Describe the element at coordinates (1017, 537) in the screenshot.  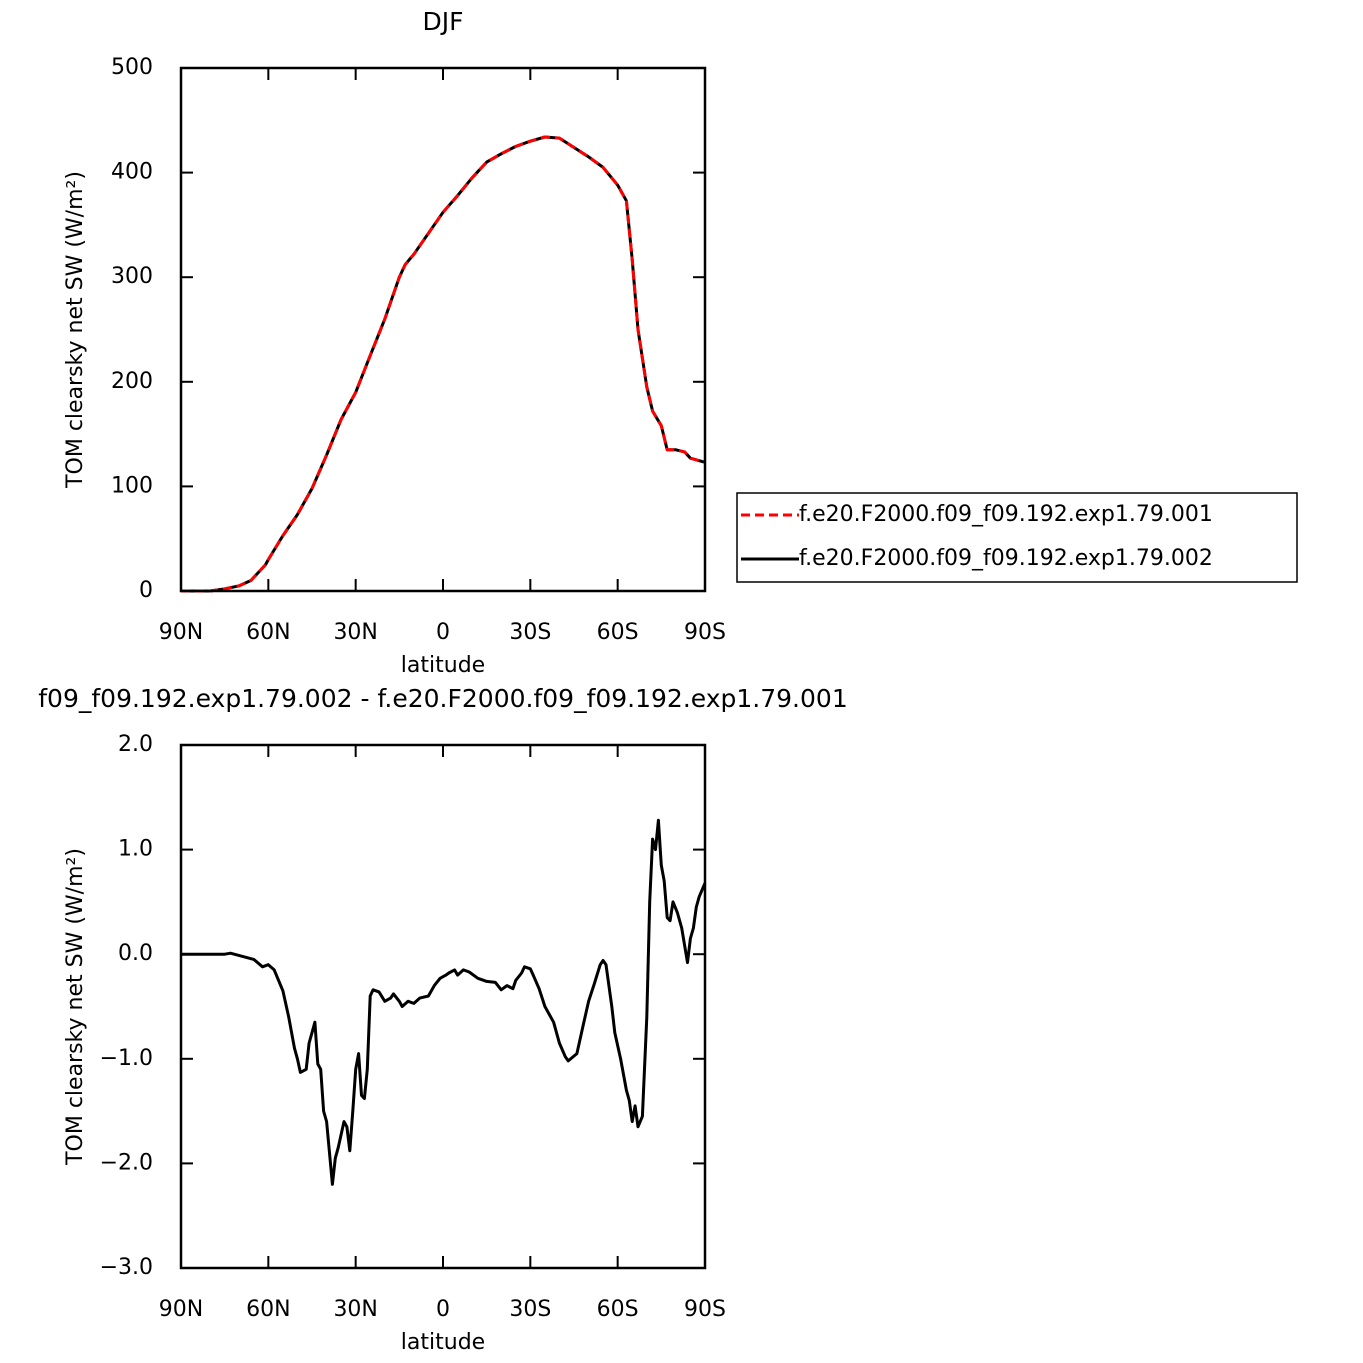
I see `legend-box` at that location.